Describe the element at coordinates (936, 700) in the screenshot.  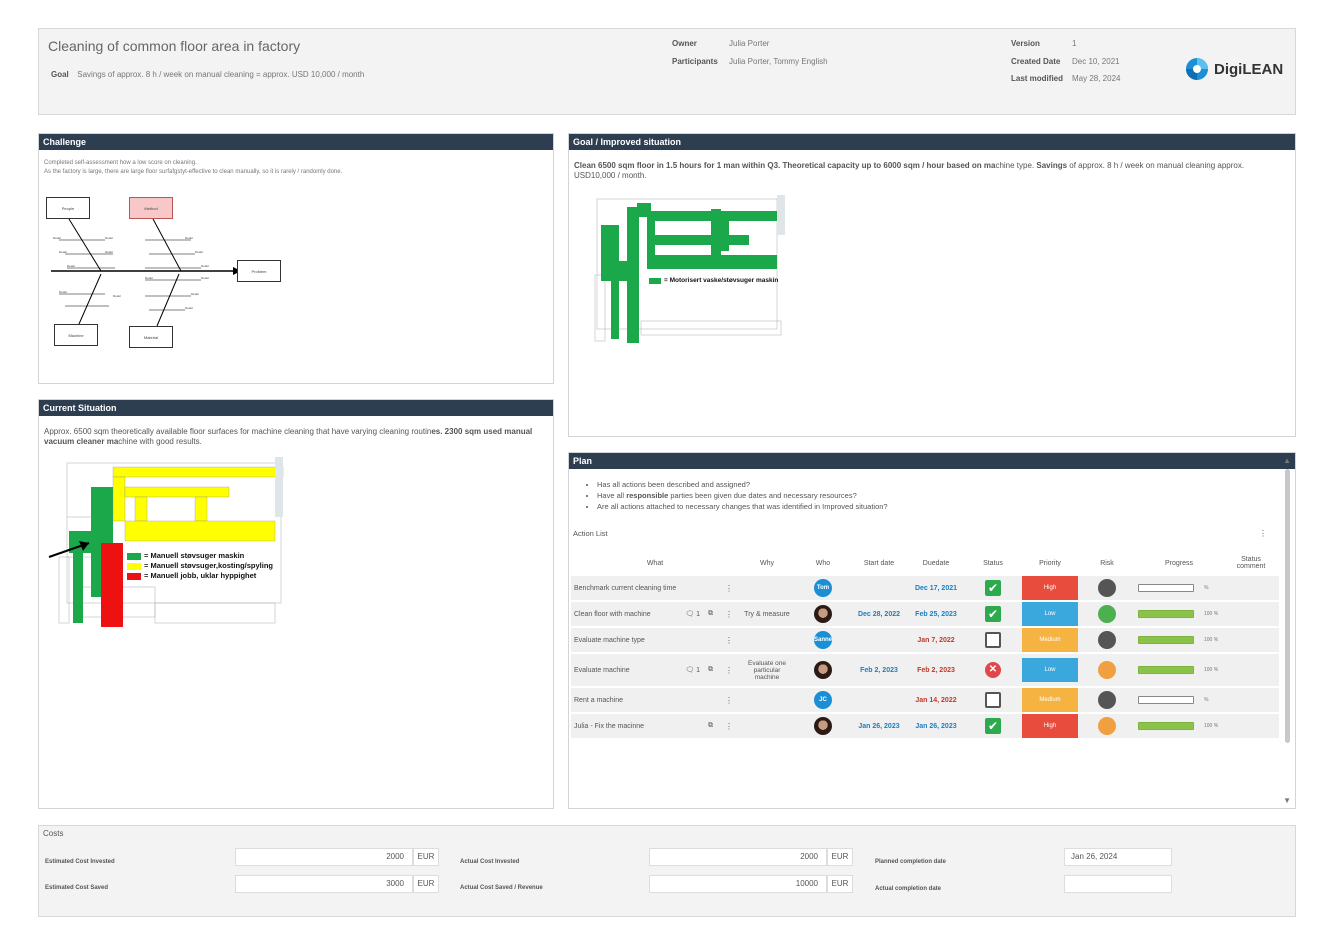
I see `action-due-cell: Jan 14, 2022` at that location.